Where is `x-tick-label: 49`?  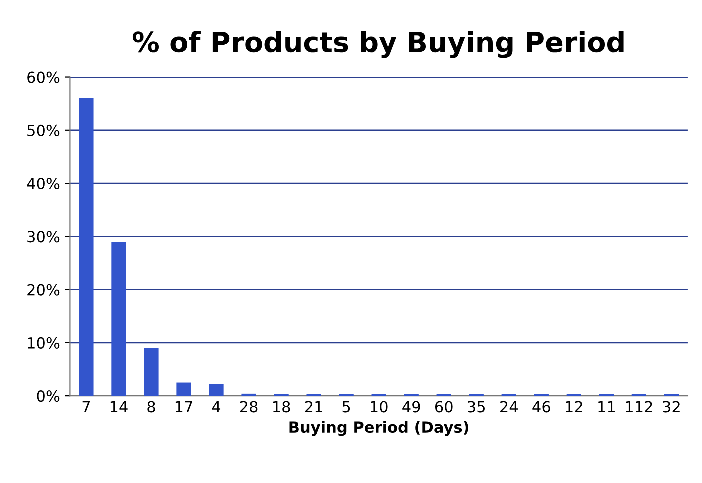
x-tick-label: 49 is located at coordinates (411, 407).